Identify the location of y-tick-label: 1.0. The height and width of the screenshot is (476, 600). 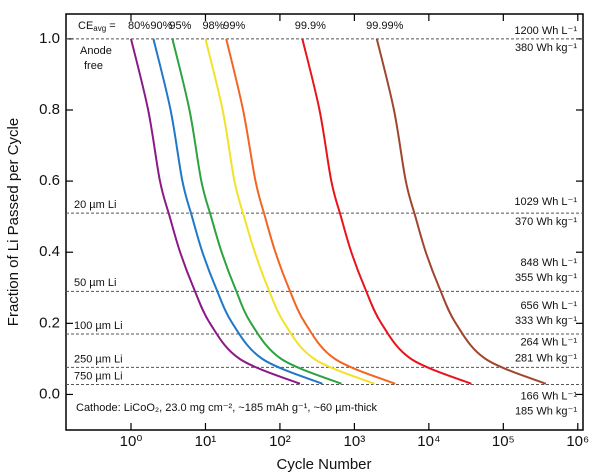
(49, 38).